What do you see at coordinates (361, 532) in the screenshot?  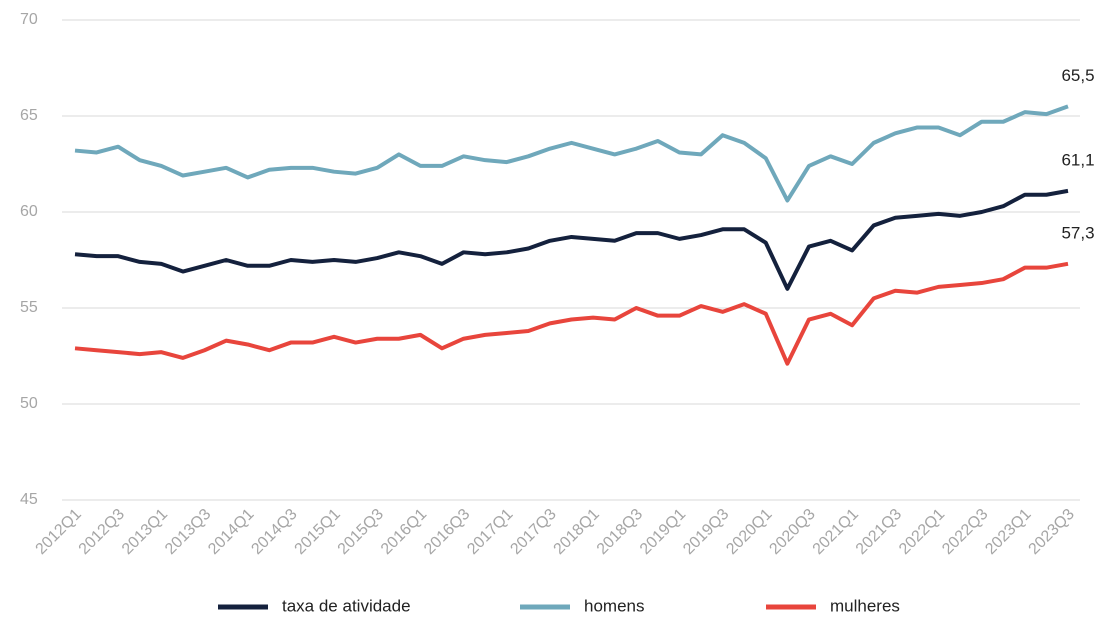 I see `x-tick-label: 2015Q3` at bounding box center [361, 532].